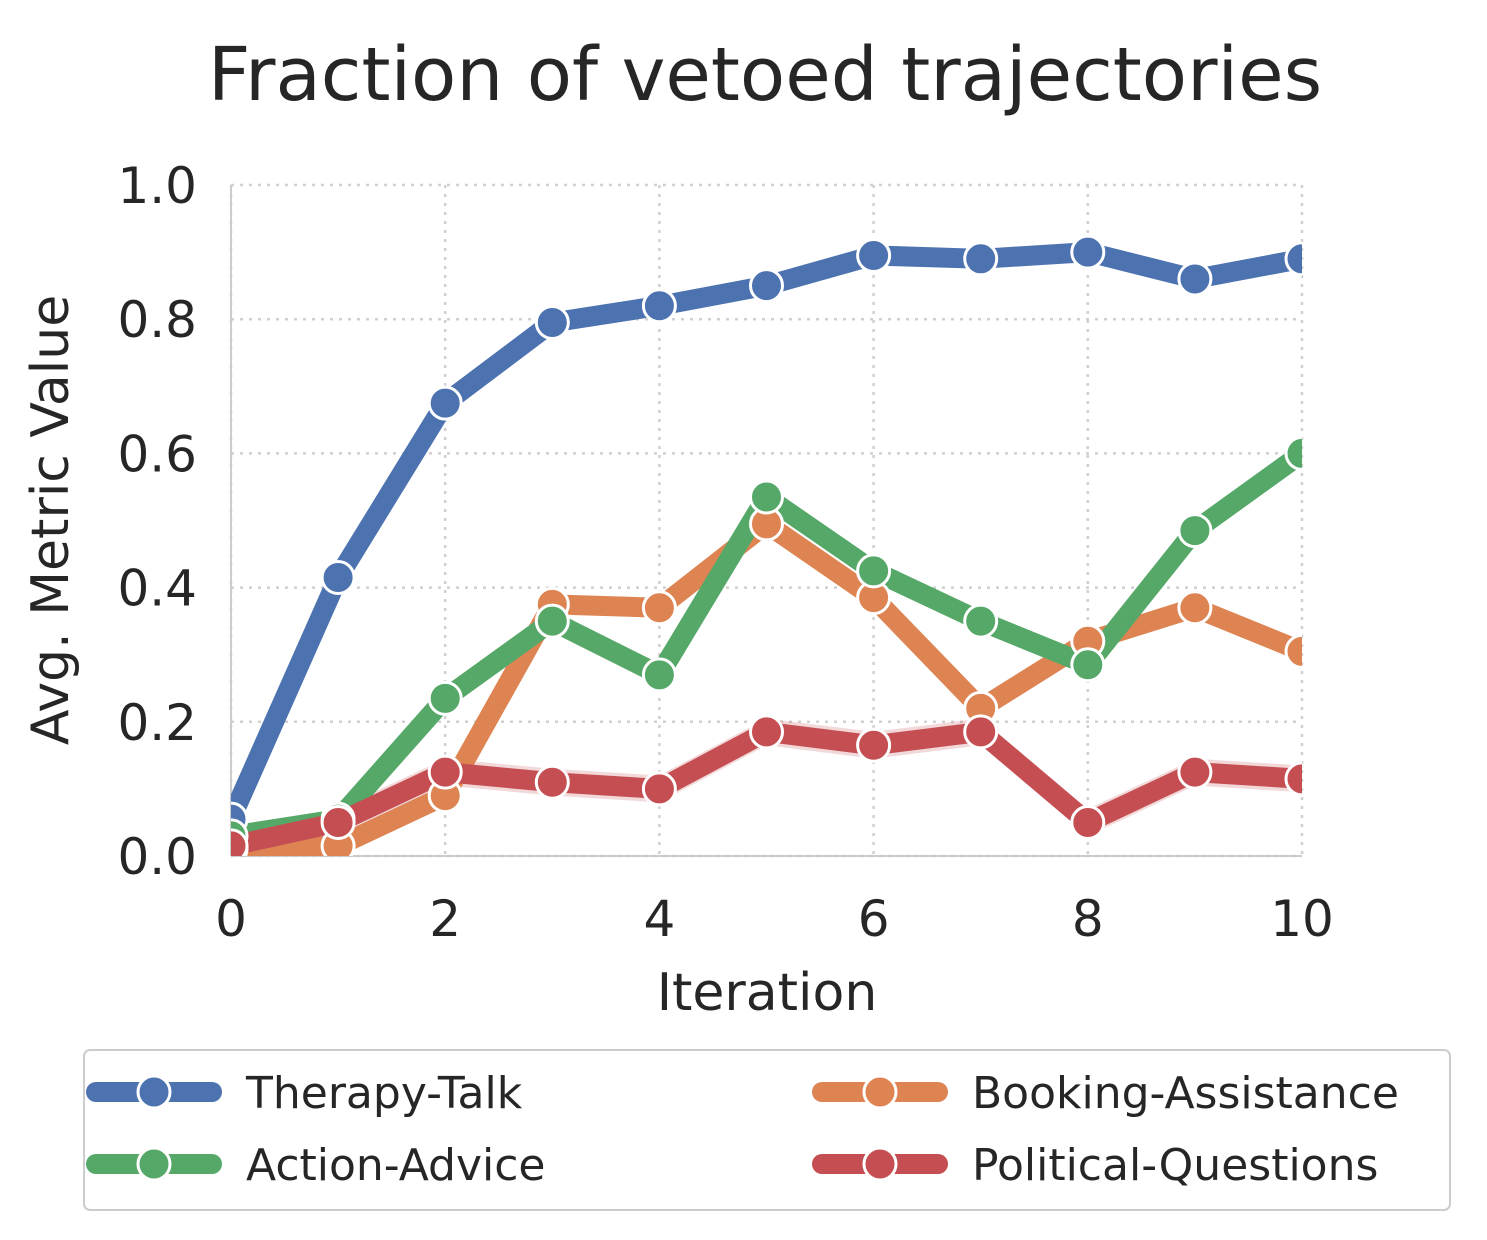  Describe the element at coordinates (157, 857) in the screenshot. I see `y-tick-label: 0.0` at that location.